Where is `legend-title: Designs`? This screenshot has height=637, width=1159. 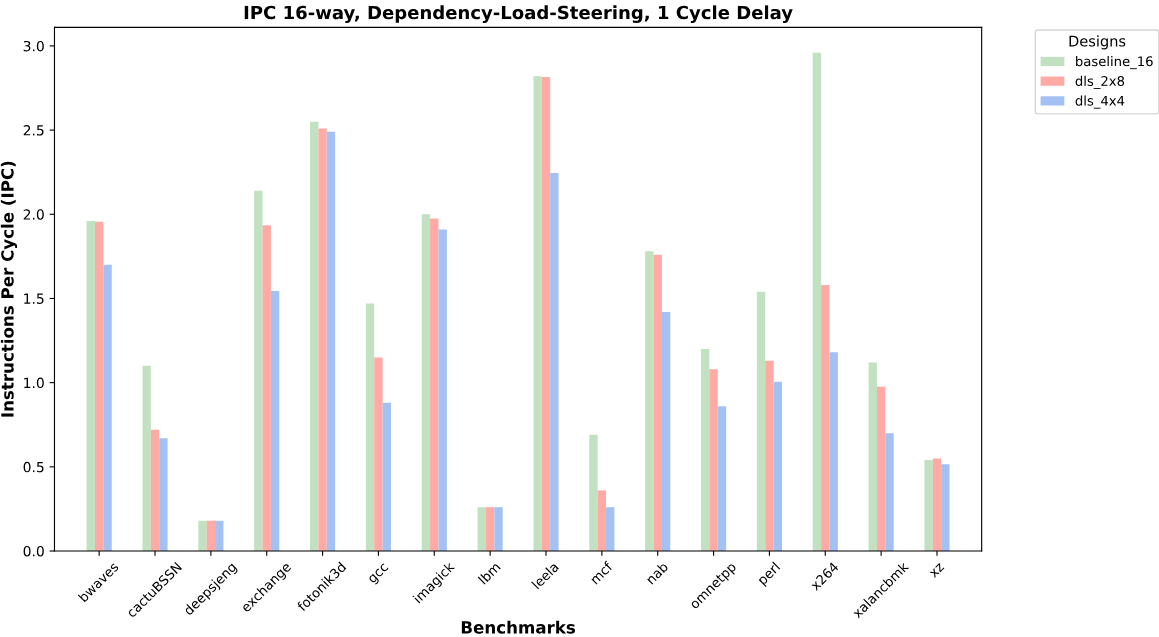
legend-title: Designs is located at coordinates (1097, 42).